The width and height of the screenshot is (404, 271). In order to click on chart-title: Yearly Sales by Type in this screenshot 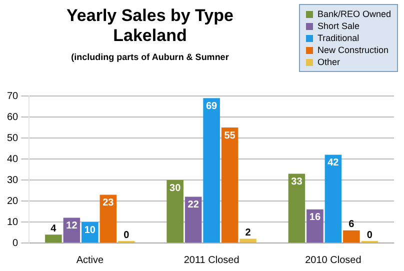, I will do `click(150, 16)`.